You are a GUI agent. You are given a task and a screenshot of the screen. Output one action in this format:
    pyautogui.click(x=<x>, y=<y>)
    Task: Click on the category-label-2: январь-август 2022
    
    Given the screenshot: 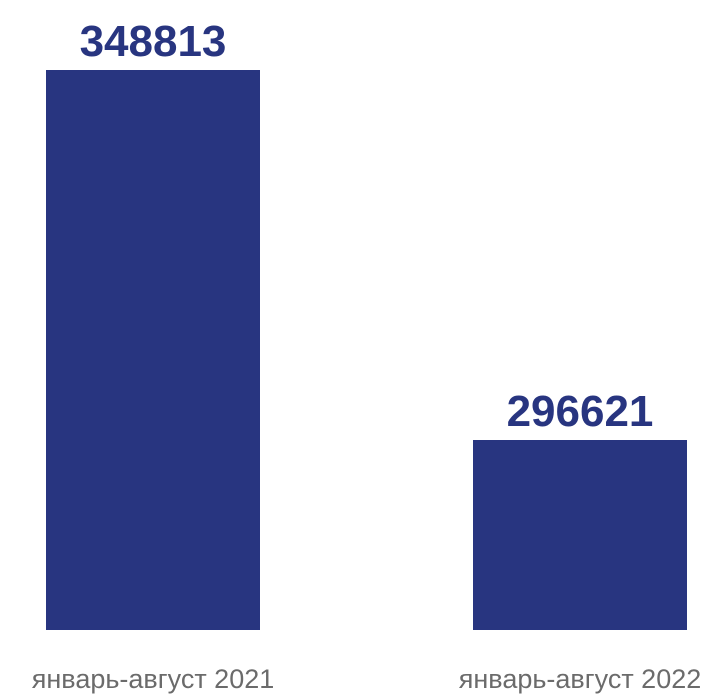 What is the action you would take?
    pyautogui.click(x=580, y=679)
    